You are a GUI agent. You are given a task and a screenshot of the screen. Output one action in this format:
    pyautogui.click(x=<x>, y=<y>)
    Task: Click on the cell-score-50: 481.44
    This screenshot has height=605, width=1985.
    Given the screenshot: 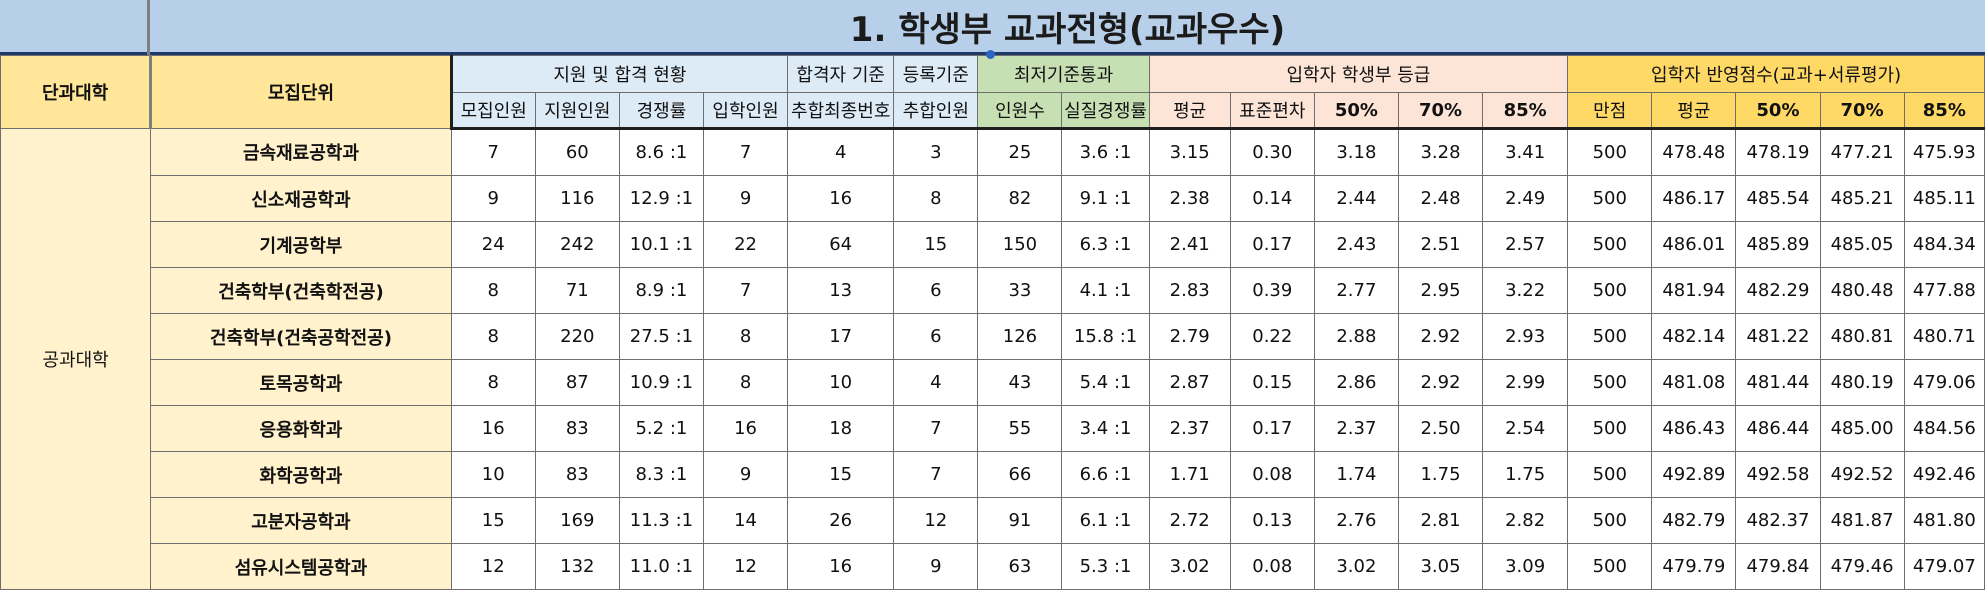 What is the action you would take?
    pyautogui.click(x=1778, y=382)
    